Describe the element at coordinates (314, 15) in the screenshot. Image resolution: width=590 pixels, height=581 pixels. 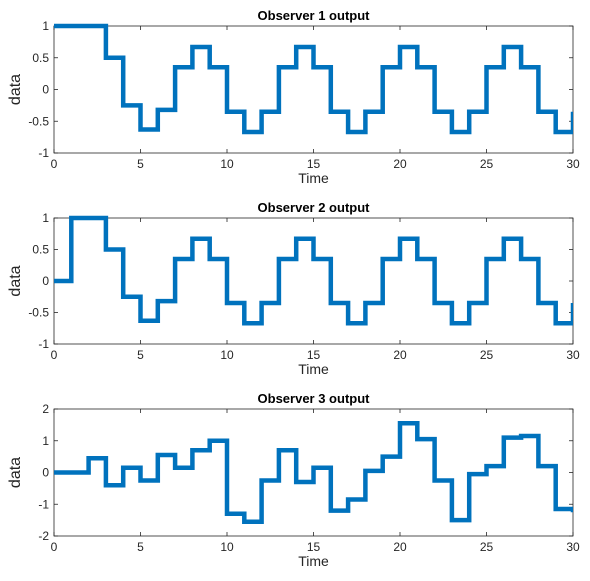
I see `chart-title: Observer 1 output` at that location.